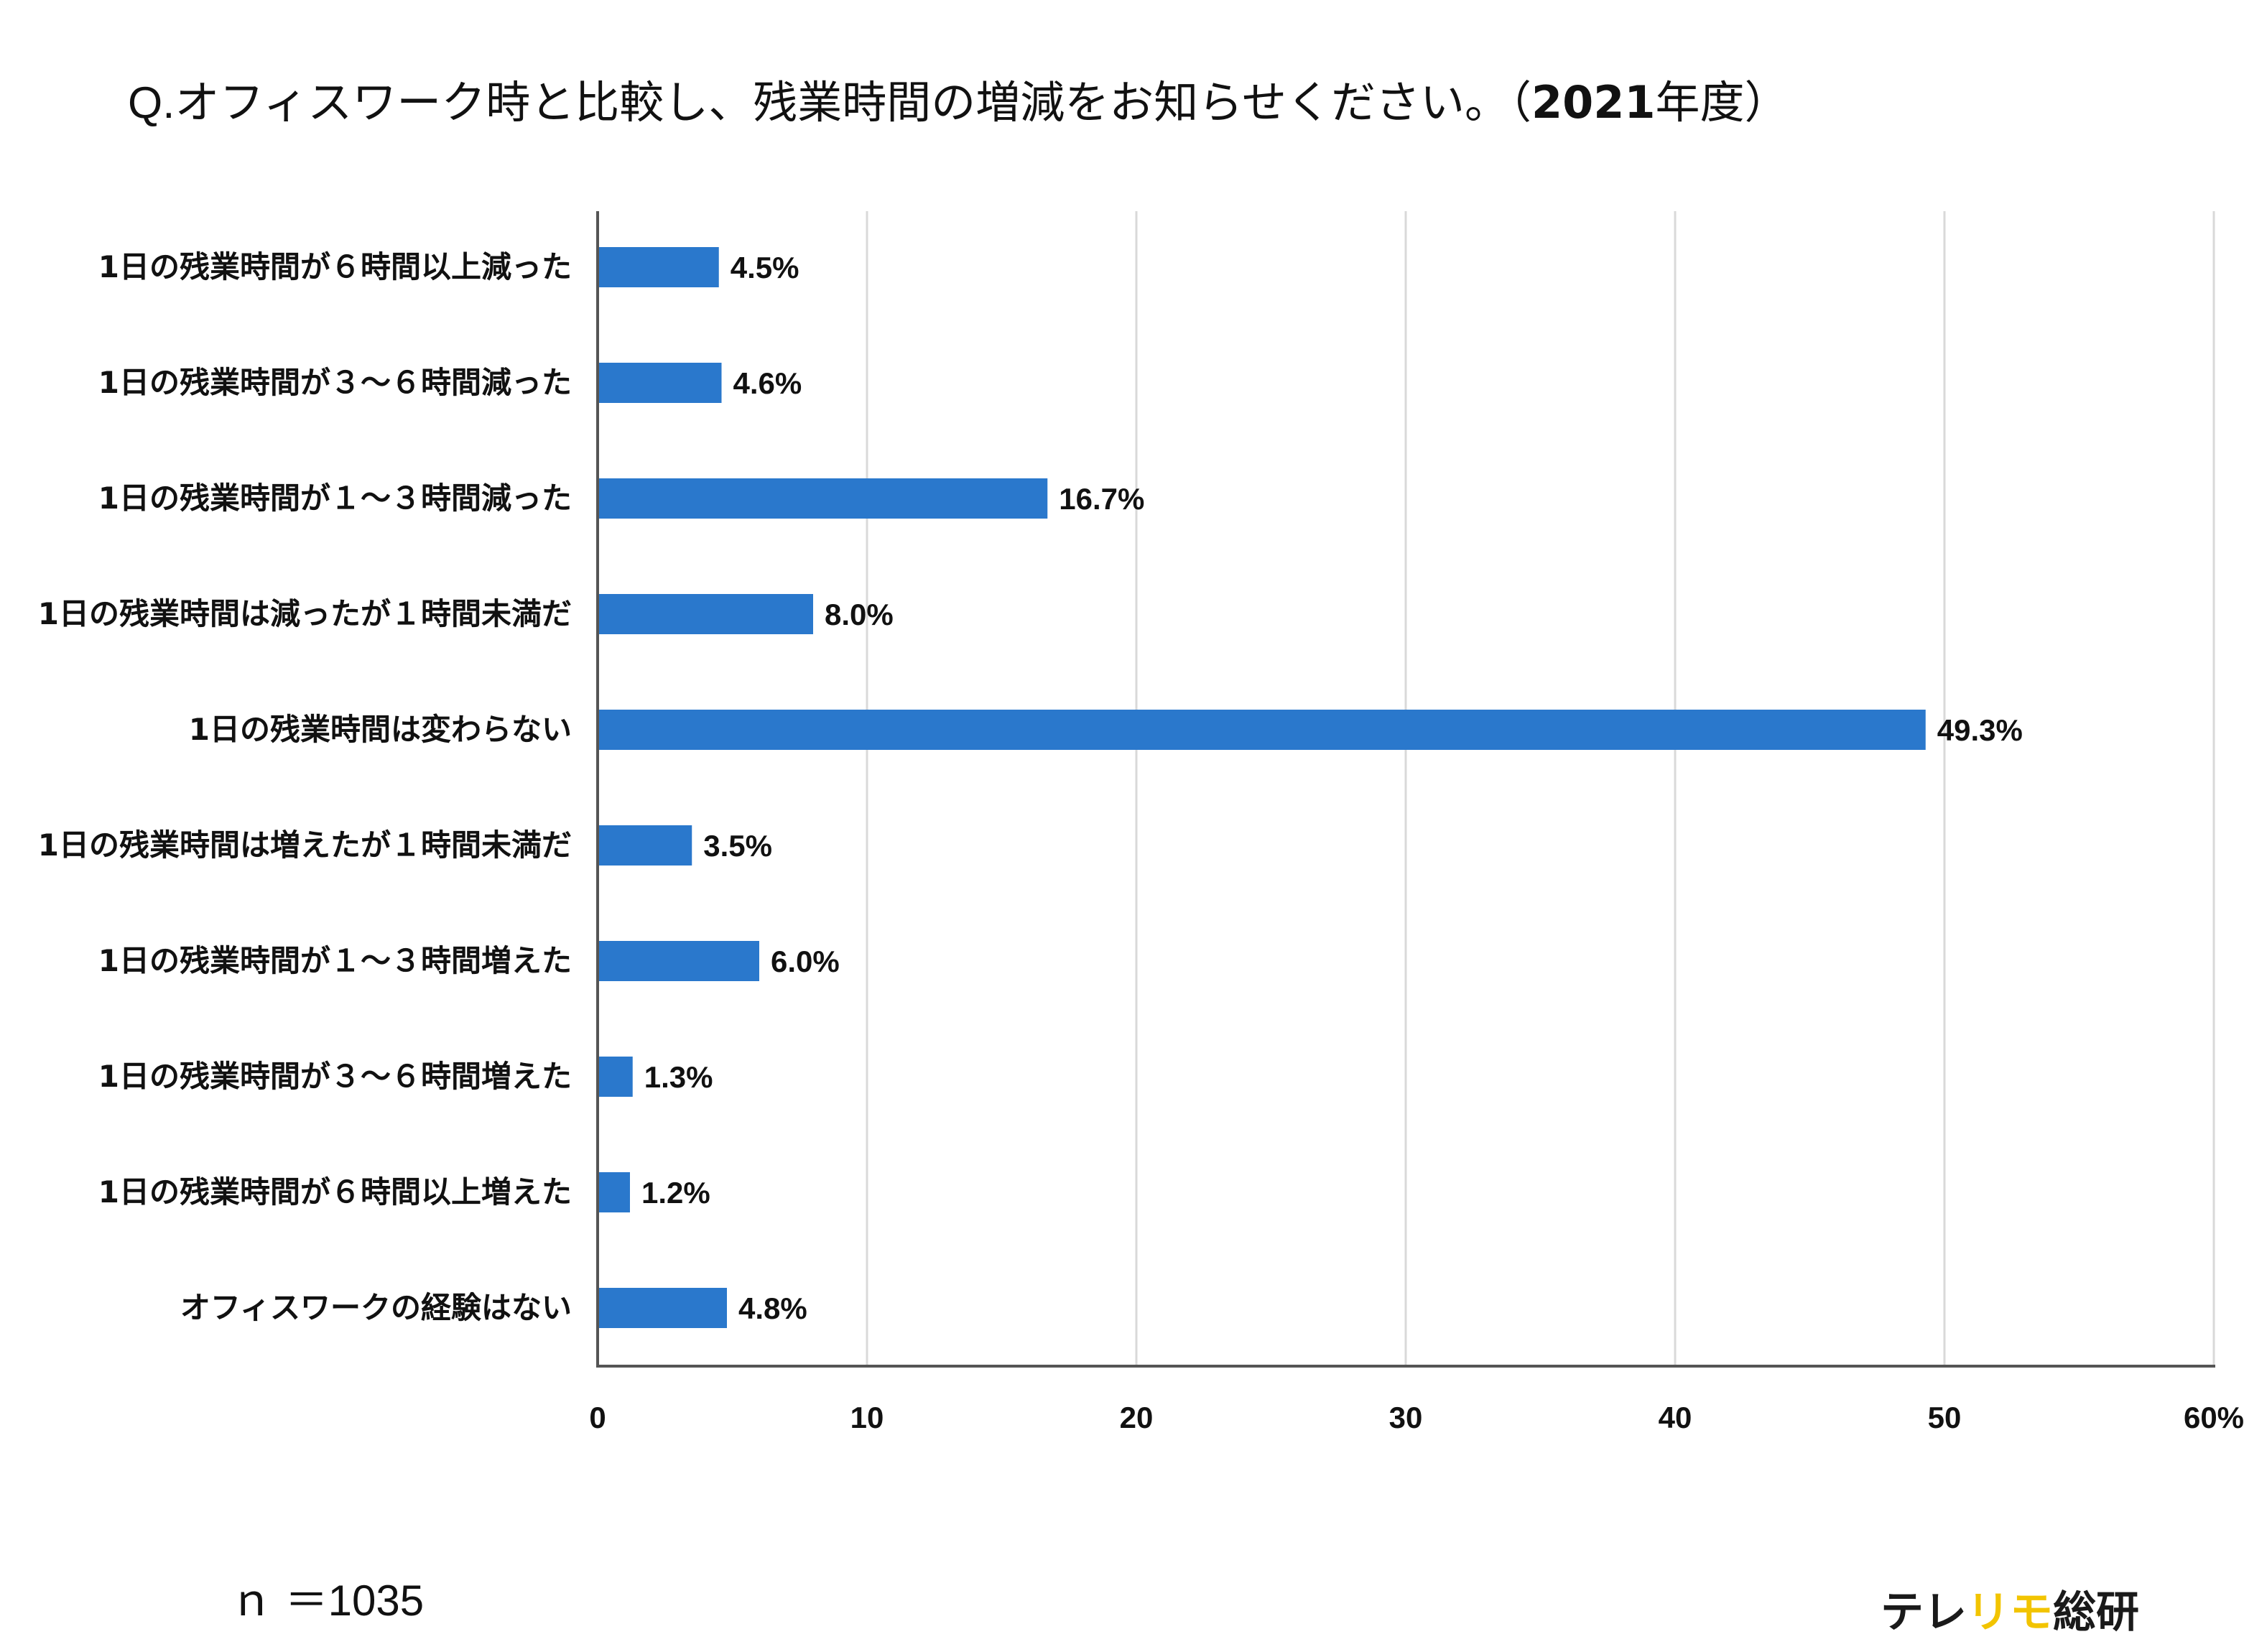 The height and width of the screenshot is (1652, 2244). I want to click on x-tick-label: 10, so click(867, 1418).